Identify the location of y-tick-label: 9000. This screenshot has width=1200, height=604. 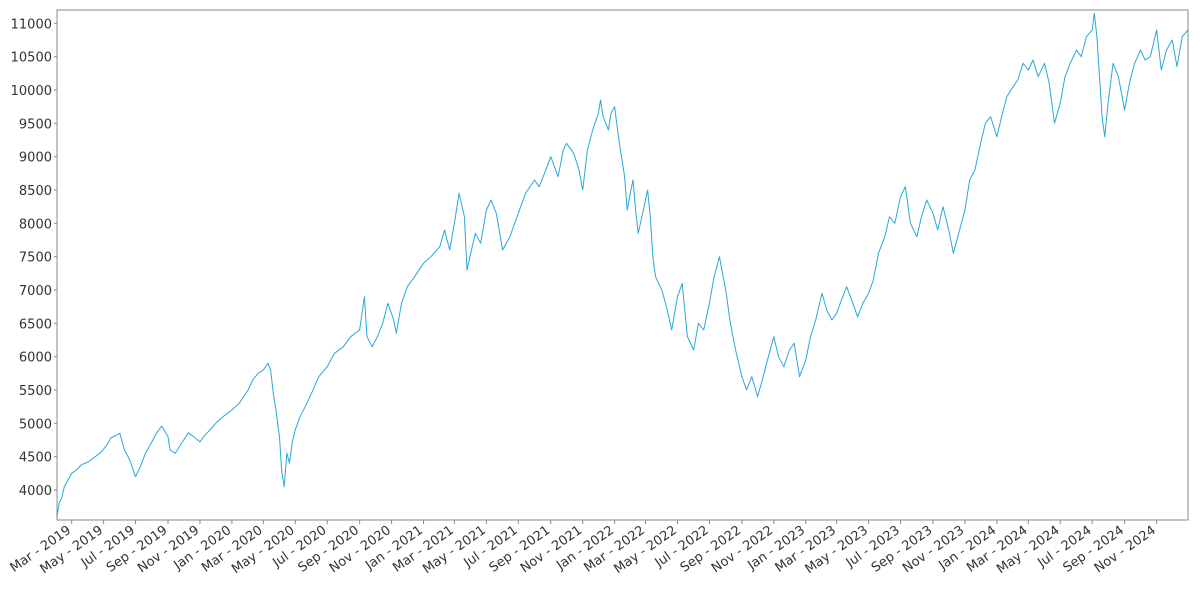
(35, 158).